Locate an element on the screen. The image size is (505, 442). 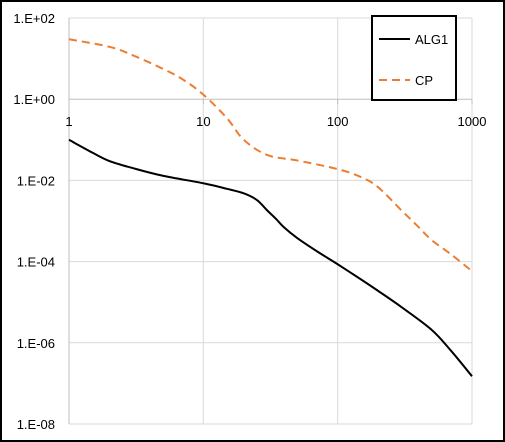
chart-legend: ALG1 CP is located at coordinates (414, 58).